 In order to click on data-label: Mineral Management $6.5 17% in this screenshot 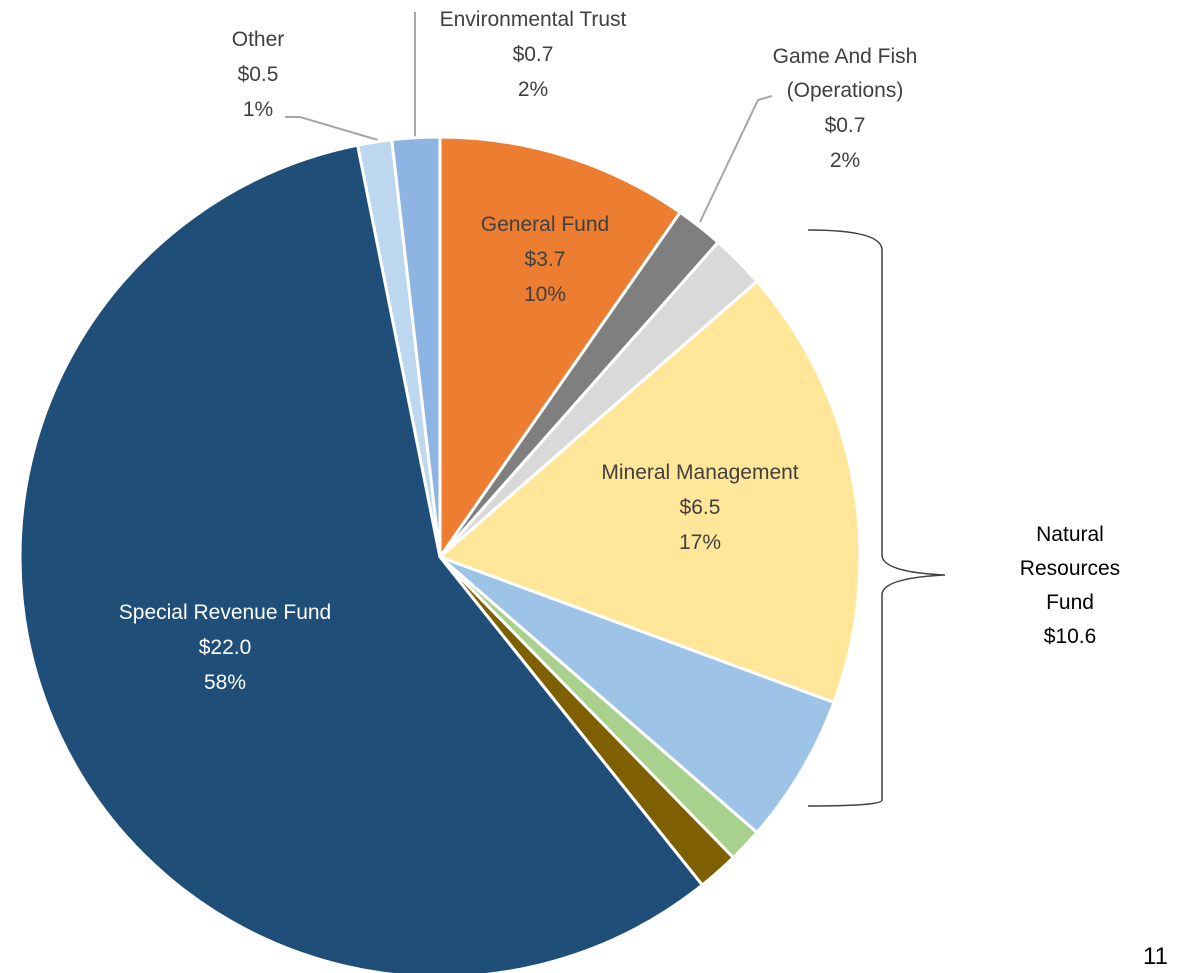, I will do `click(699, 507)`.